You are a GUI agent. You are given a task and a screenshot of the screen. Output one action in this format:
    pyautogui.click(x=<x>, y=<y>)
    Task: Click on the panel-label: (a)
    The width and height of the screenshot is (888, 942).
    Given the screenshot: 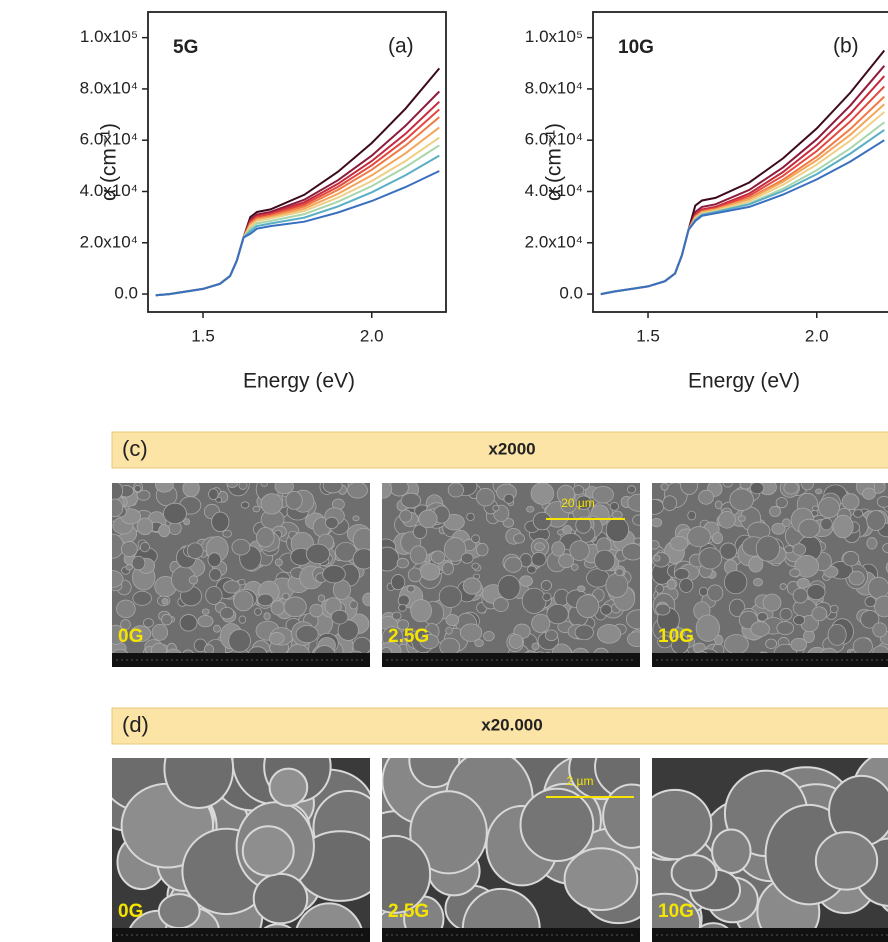 What is the action you would take?
    pyautogui.click(x=401, y=46)
    